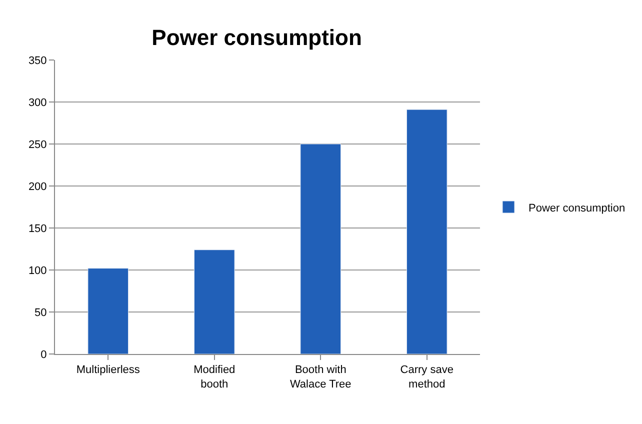  I want to click on legend-label: Power consumption, so click(577, 208).